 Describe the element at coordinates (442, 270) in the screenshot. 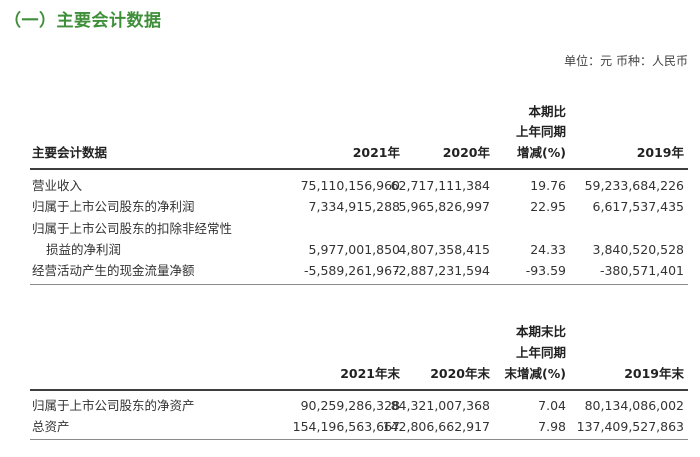

I see `value-2020: -2,887,231,594` at that location.